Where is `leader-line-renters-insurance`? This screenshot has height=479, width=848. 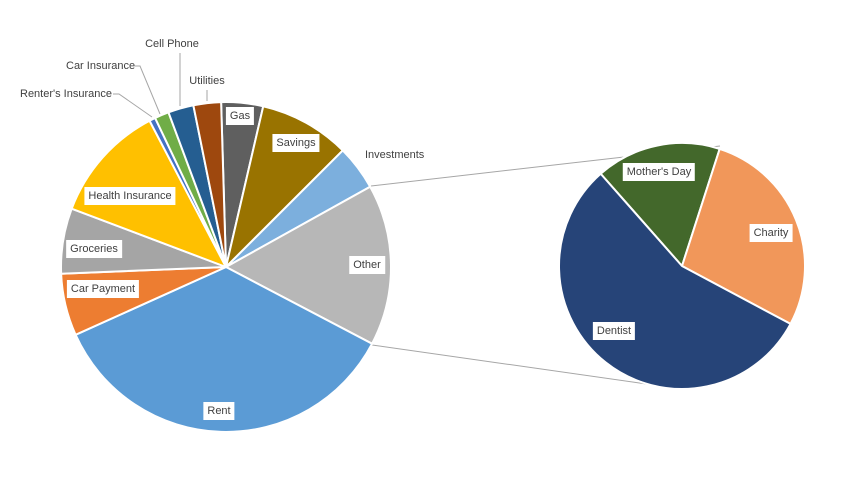
leader-line-renters-insurance is located at coordinates (133, 105).